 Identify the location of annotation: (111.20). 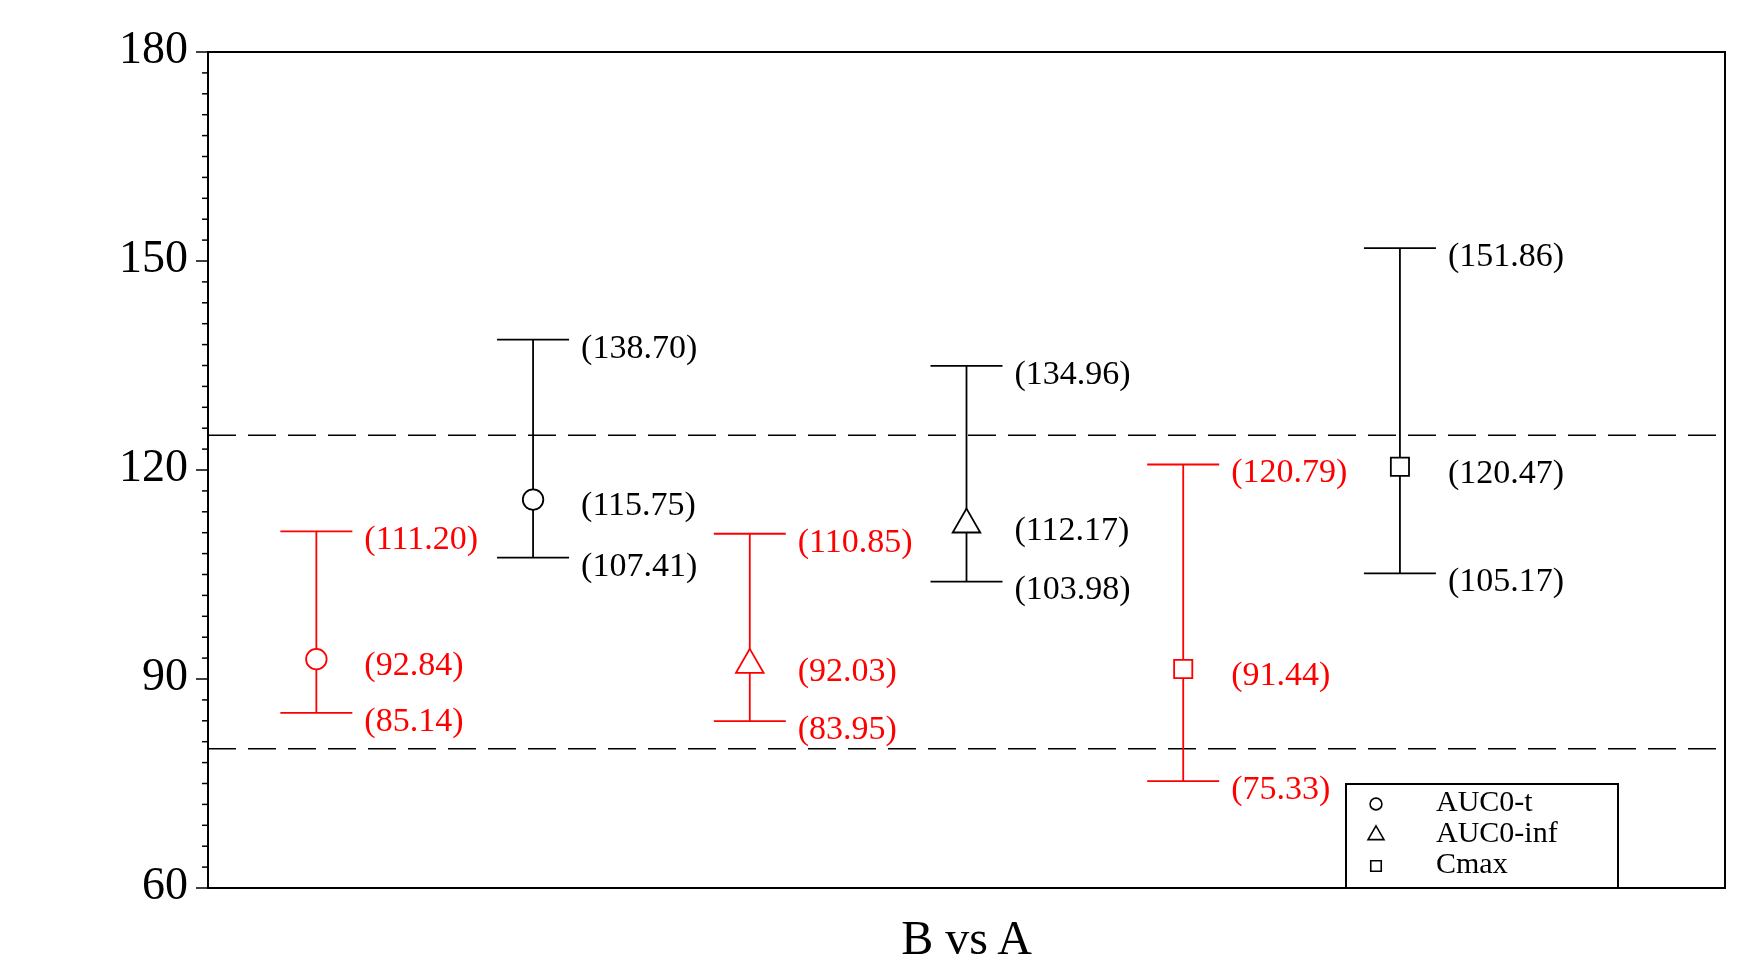
(421, 538).